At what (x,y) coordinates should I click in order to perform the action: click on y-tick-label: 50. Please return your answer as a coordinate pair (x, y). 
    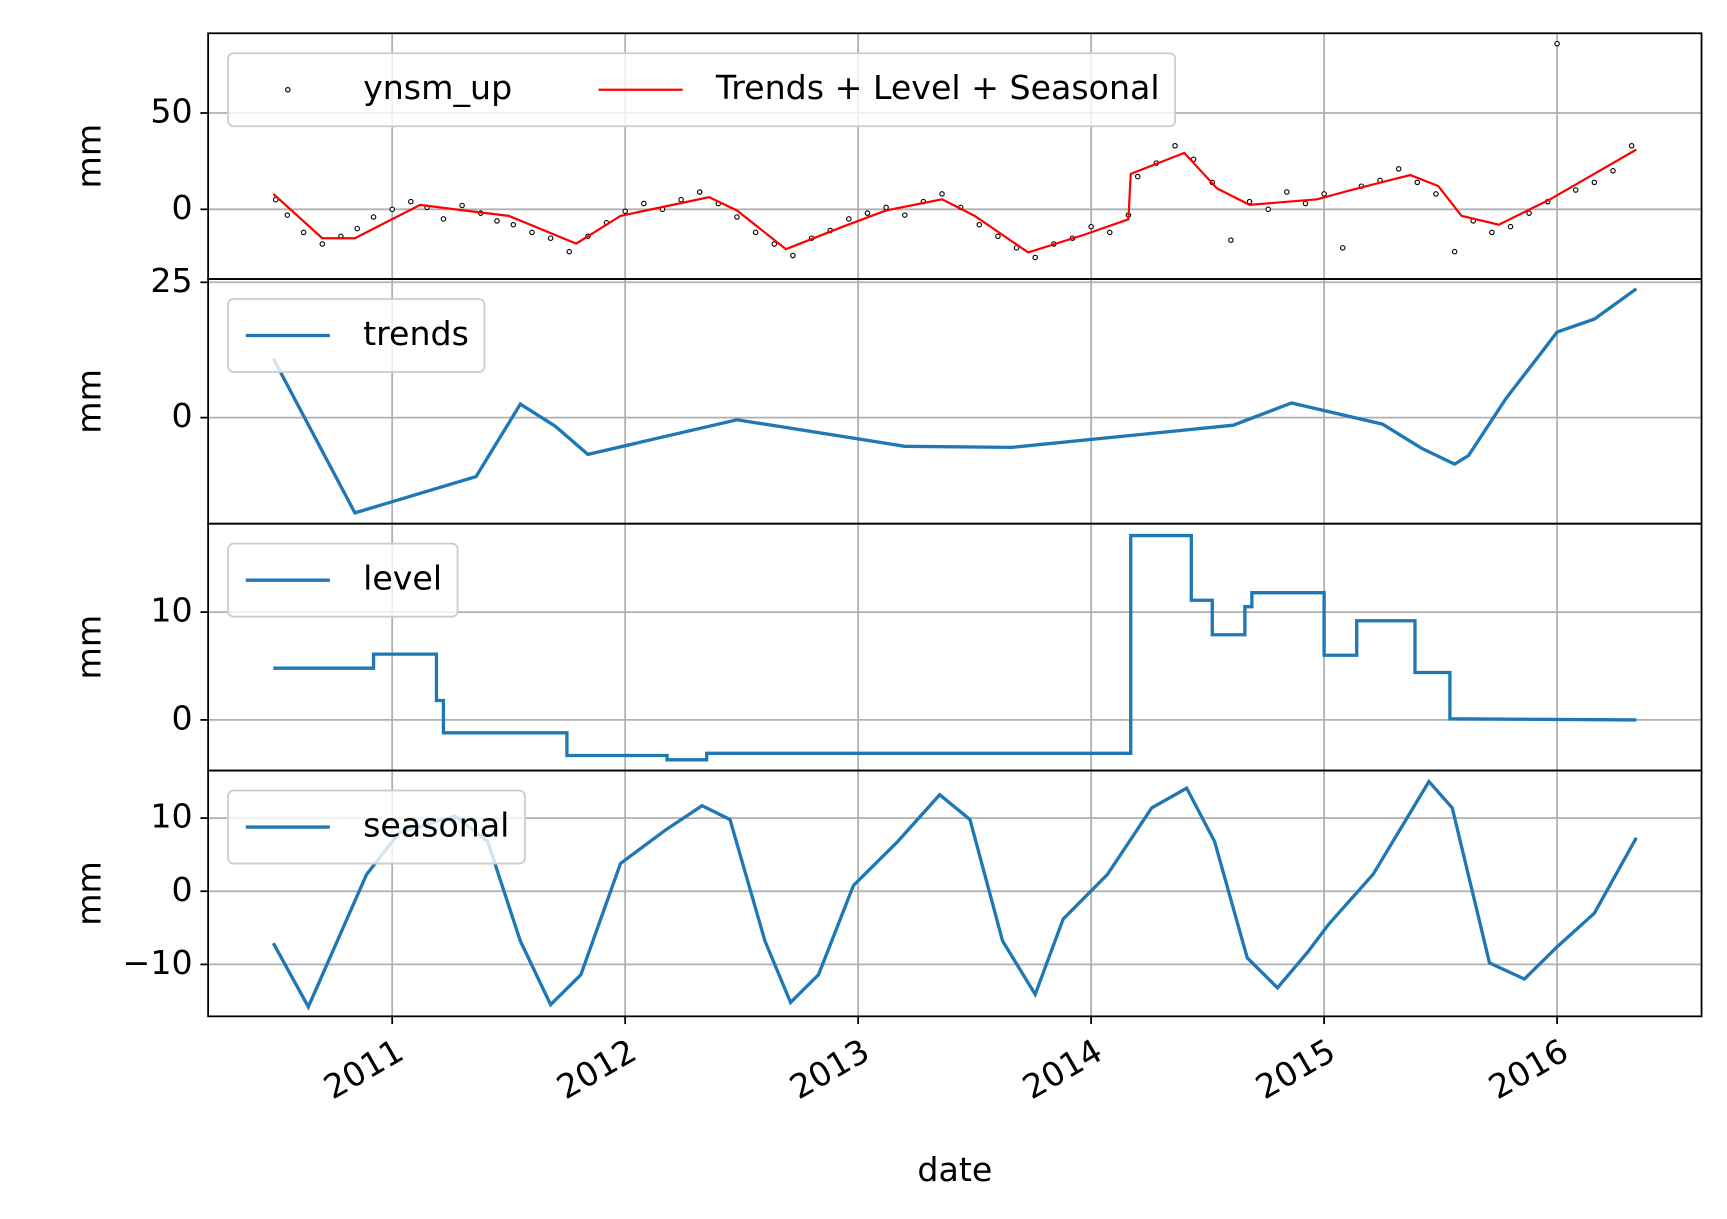
    Looking at the image, I should click on (171, 111).